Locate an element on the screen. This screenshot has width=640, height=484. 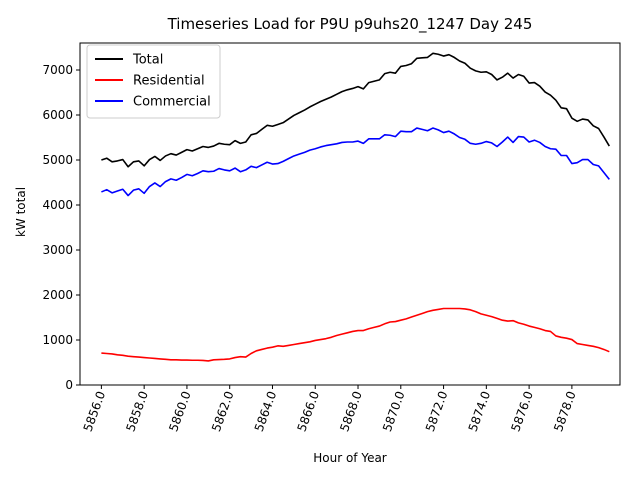
legend-label-total: Total is located at coordinates (147, 60).